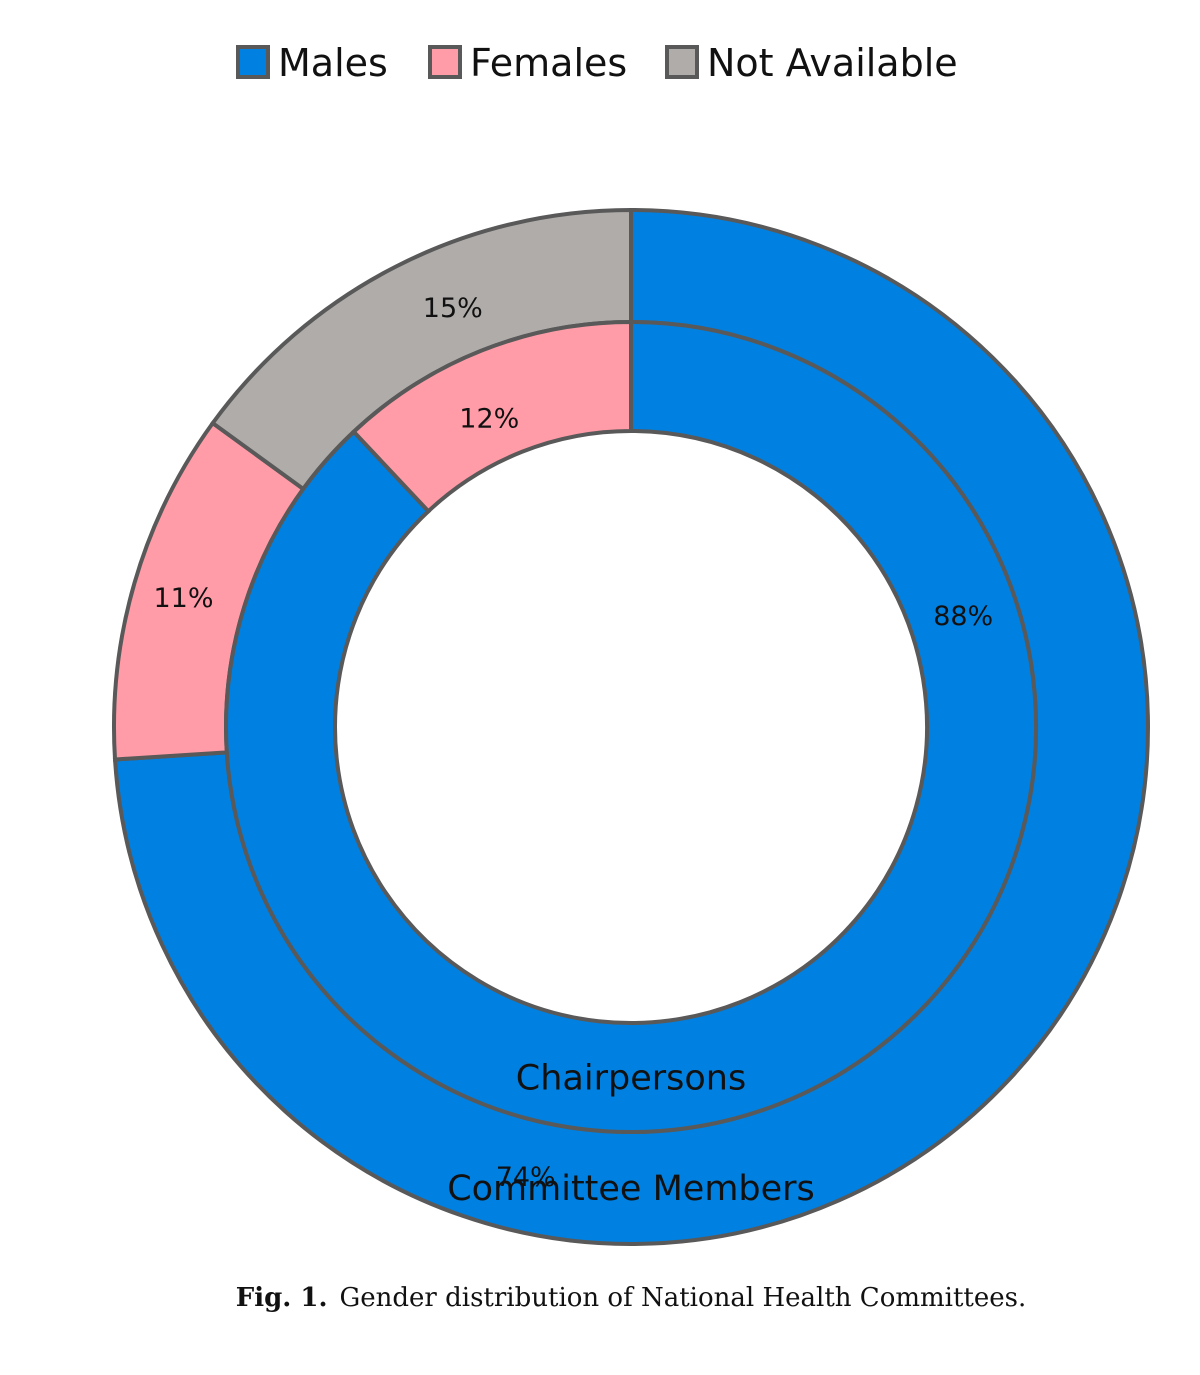 Image resolution: width=1200 pixels, height=1375 pixels. I want to click on outer-ring-name-label: Committee Members, so click(631, 1189).